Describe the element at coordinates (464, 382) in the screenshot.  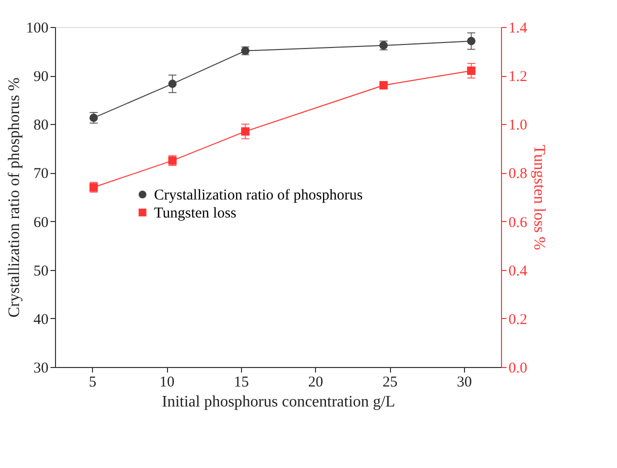
I see `x-tick-label: 30` at that location.